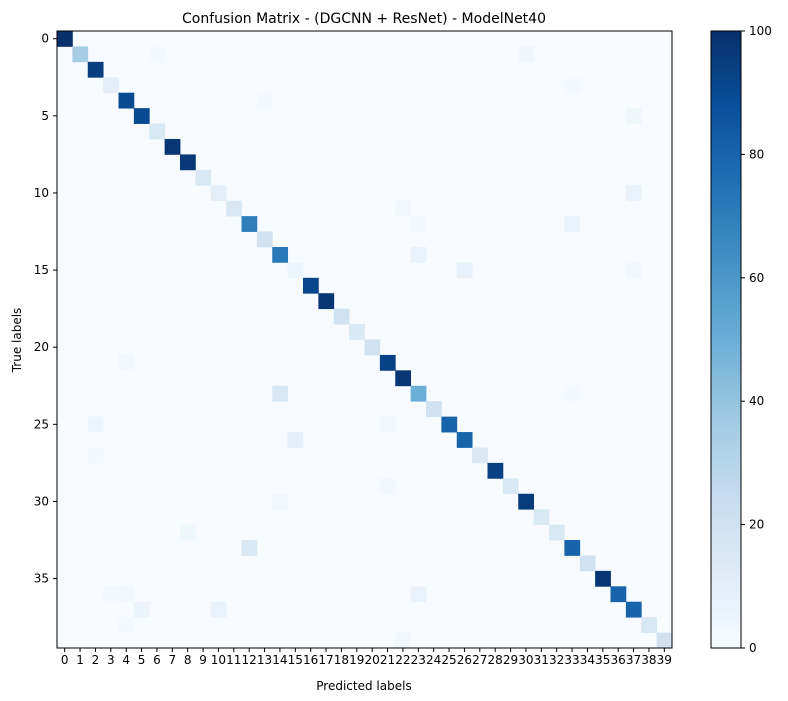  Describe the element at coordinates (633, 660) in the screenshot. I see `x-tick-label: 37` at that location.